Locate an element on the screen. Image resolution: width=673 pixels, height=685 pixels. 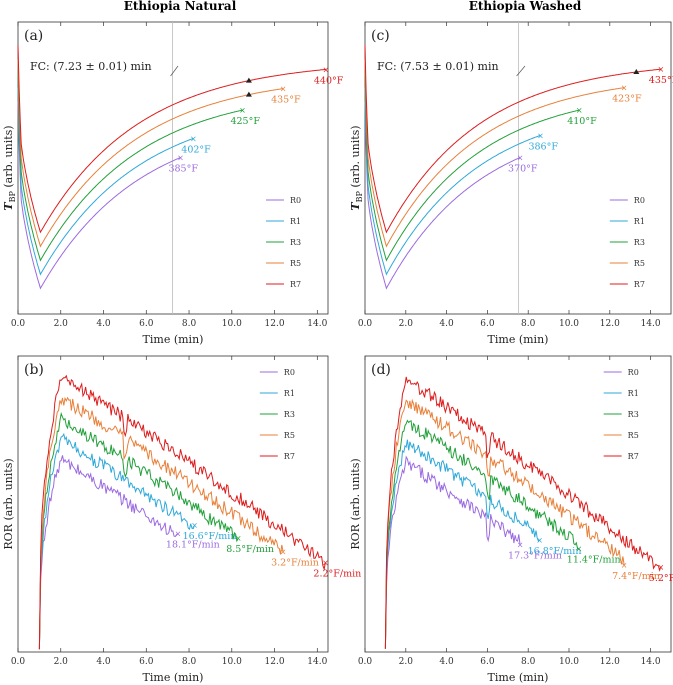
end-label-R3: 8.5°F/min is located at coordinates (250, 549).